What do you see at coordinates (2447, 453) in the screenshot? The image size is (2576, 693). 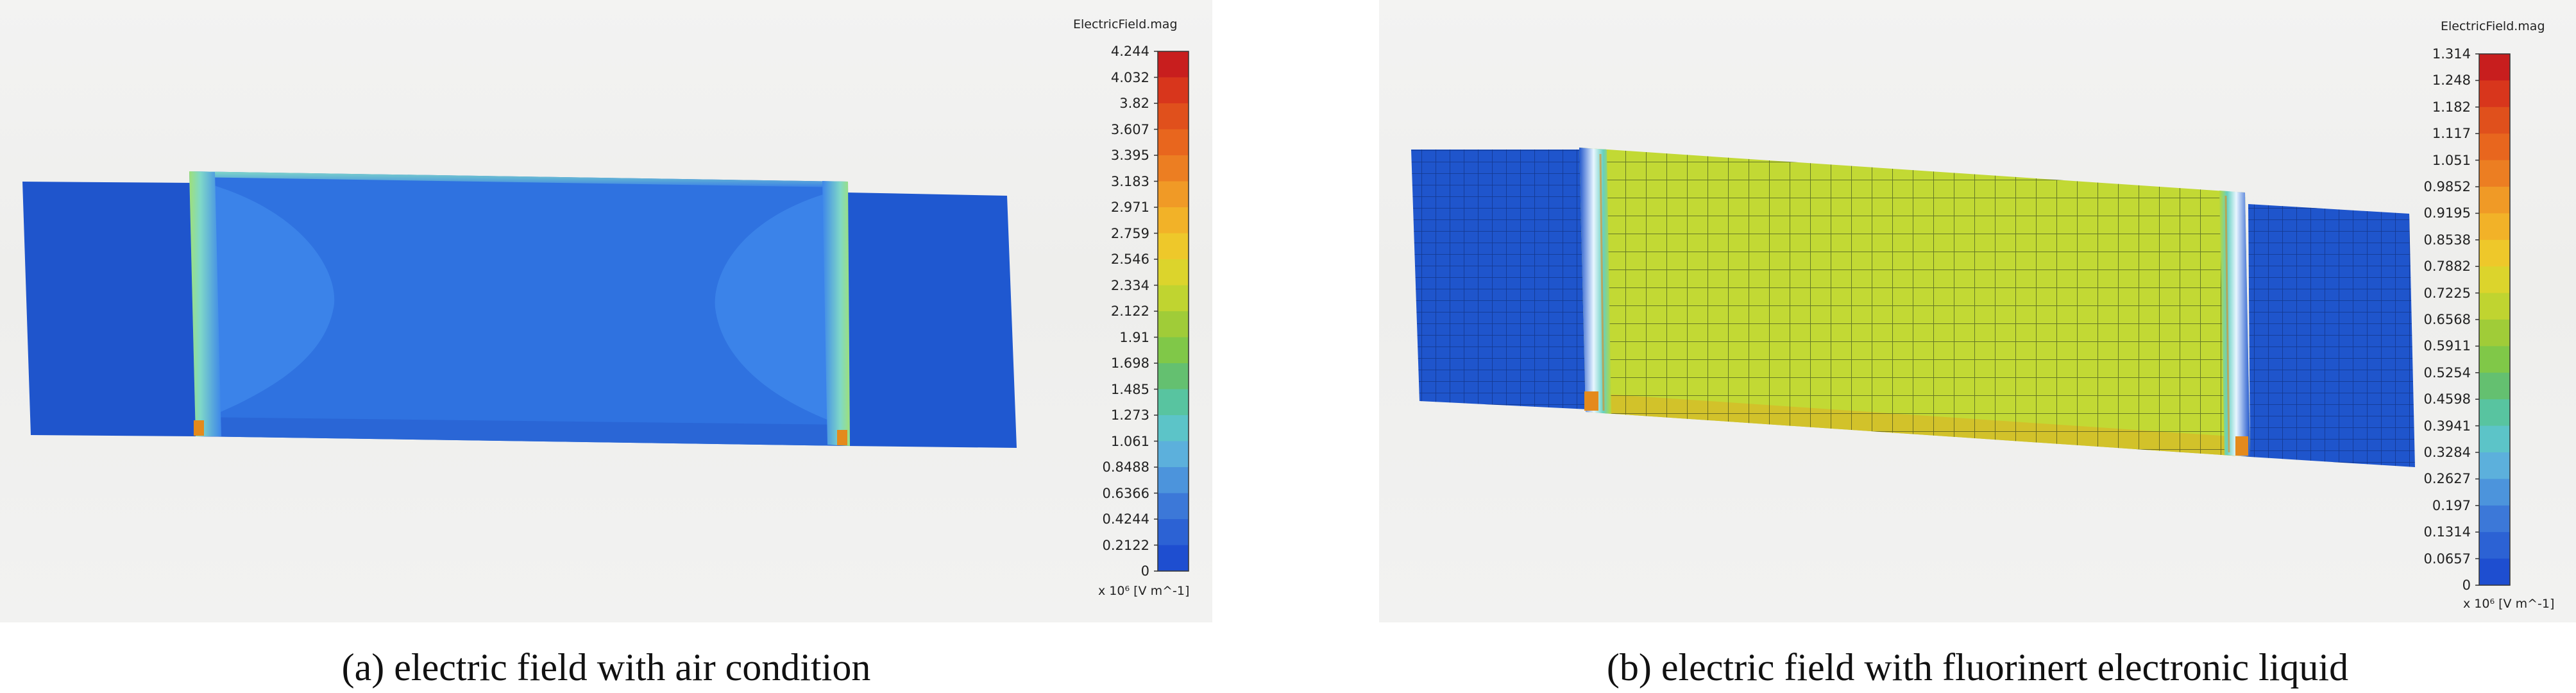 I see `colorbar-tick-label: 0.3284` at bounding box center [2447, 453].